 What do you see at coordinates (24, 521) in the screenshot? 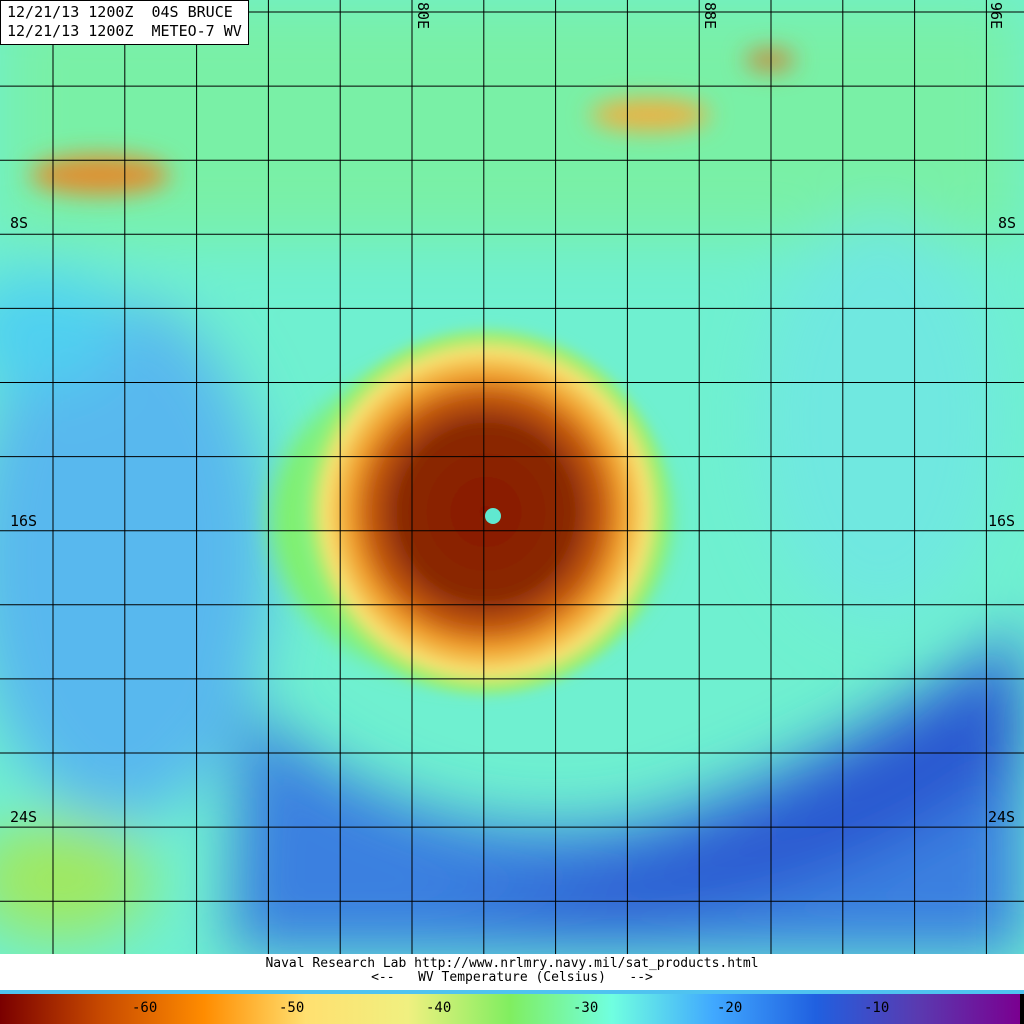
I see `lat-label-16s-left: 16S` at bounding box center [24, 521].